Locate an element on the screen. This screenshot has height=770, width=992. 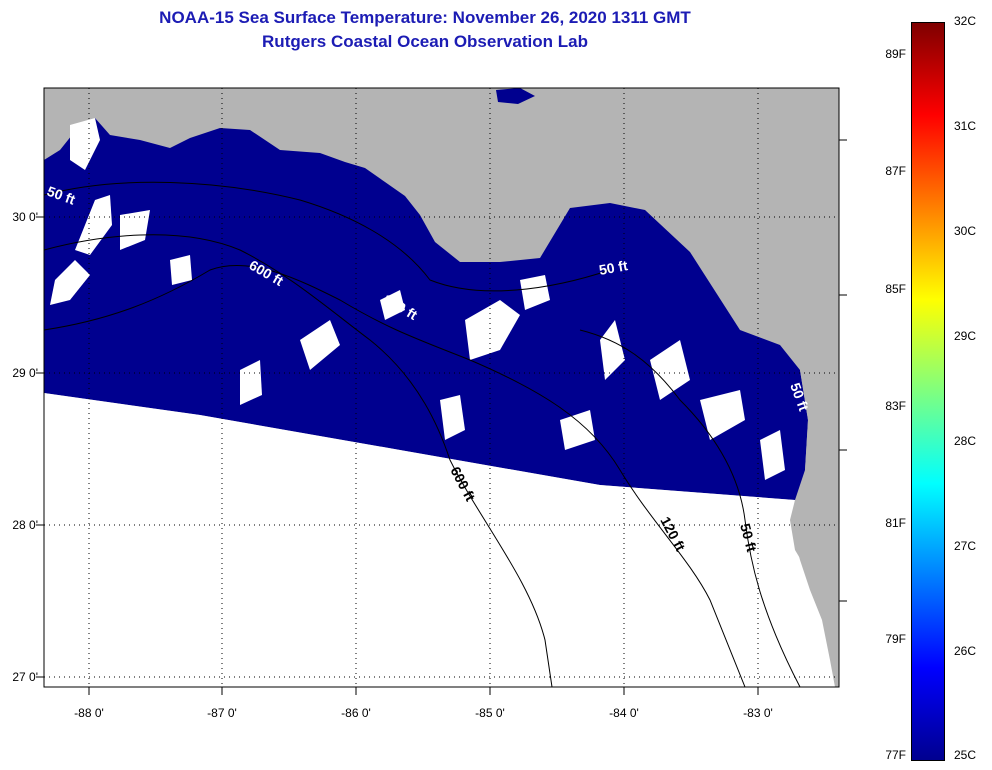
lat-label: 28 0' is located at coordinates (25, 525).